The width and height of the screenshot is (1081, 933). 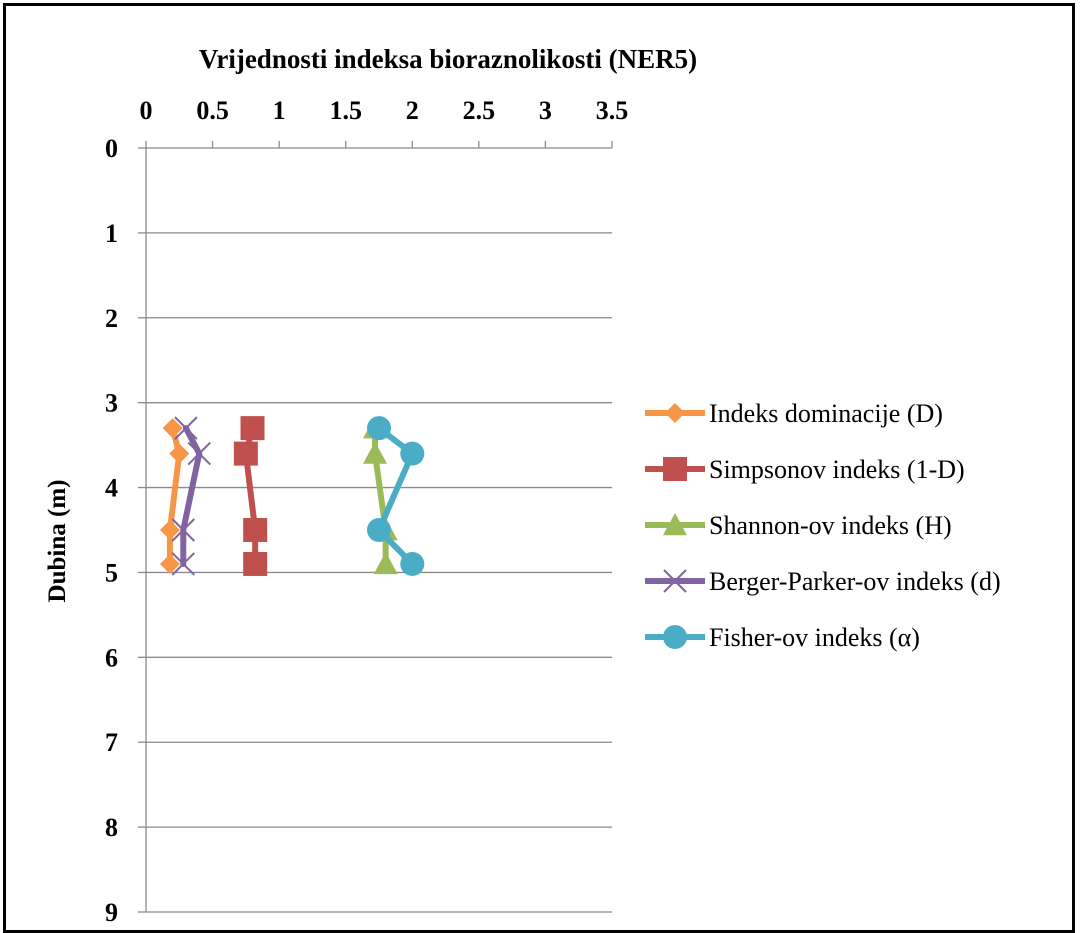 What do you see at coordinates (612, 110) in the screenshot?
I see `x-tick-label-3.5: 3.5` at bounding box center [612, 110].